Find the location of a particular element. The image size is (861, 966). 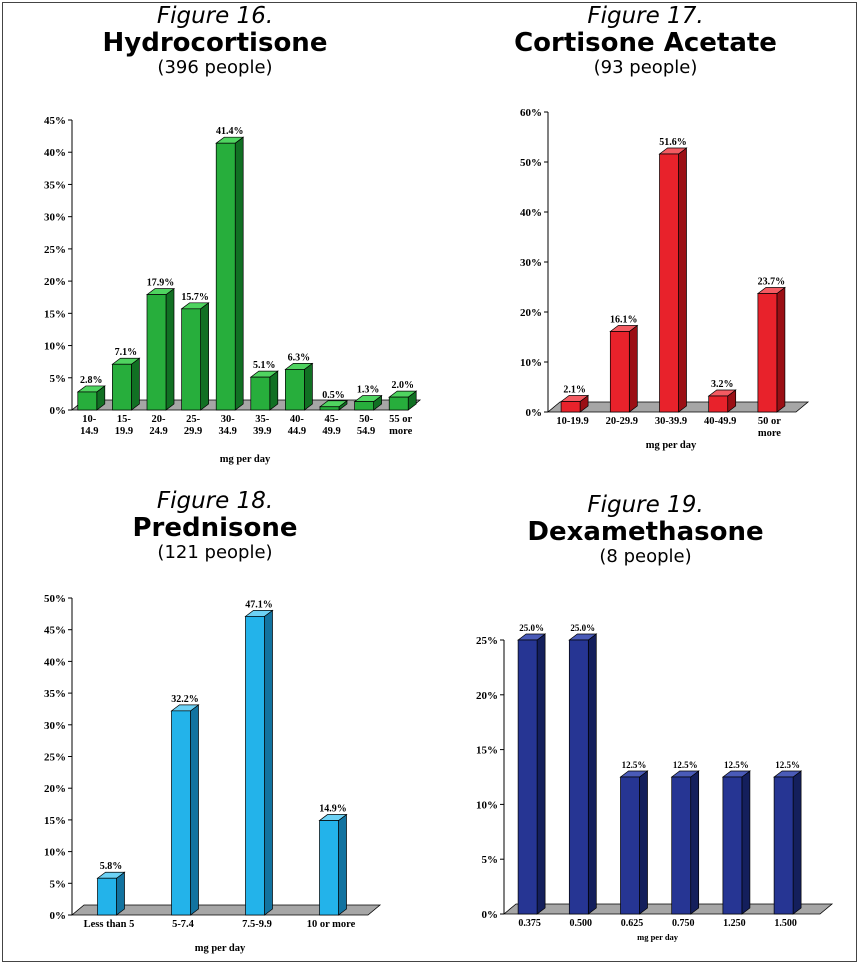

figure-19-title: Dexamethasone is located at coordinates (645, 532).